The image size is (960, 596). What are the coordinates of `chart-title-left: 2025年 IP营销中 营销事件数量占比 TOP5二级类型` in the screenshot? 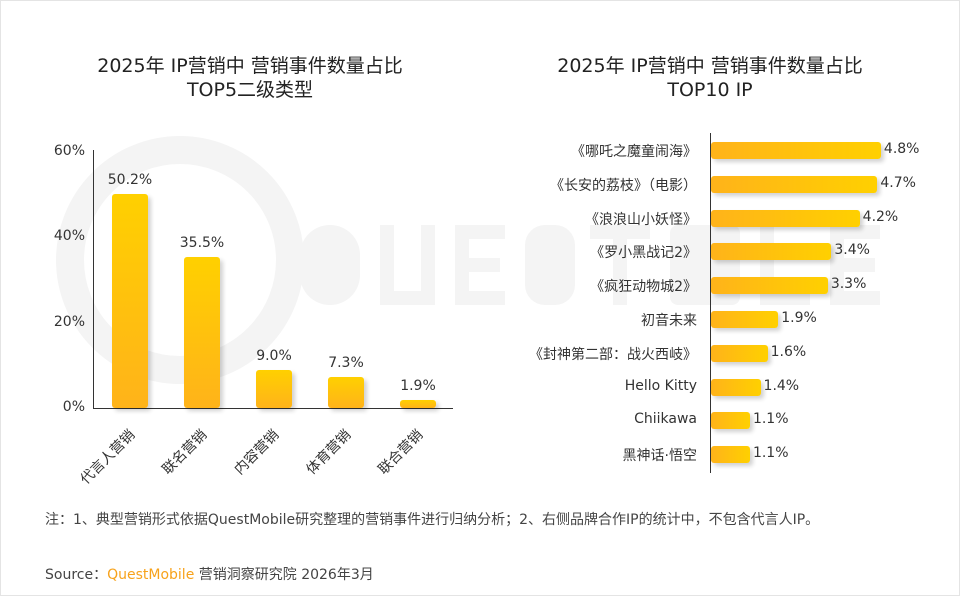 It's located at (250, 78).